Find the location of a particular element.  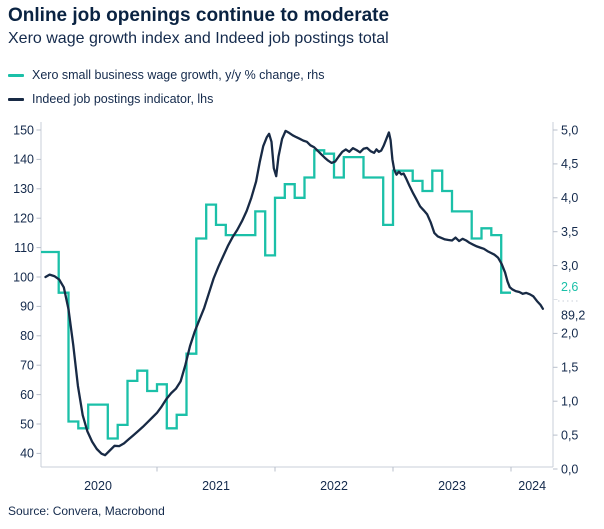

left-axis-tick-label: 110 is located at coordinates (24, 248).